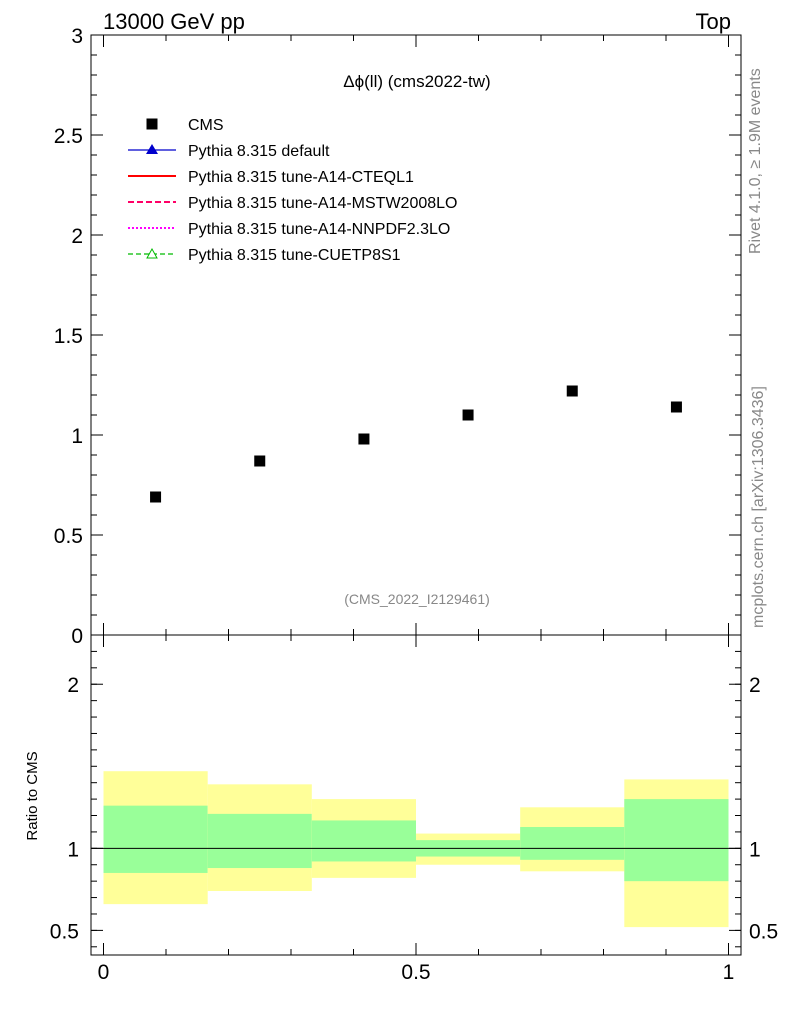  I want to click on ratio-bands, so click(416, 849).